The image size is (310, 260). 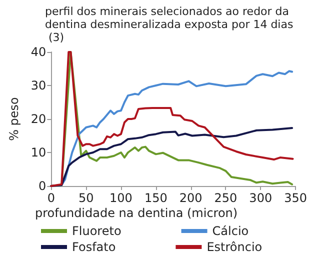 I want to click on y-tick-label: 30, so click(x=38, y=85).